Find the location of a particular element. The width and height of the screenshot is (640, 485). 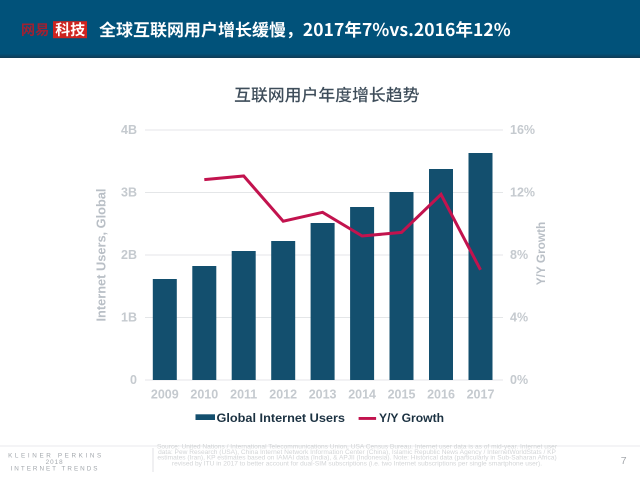

svg-text: 2018 is located at coordinates (55, 462).